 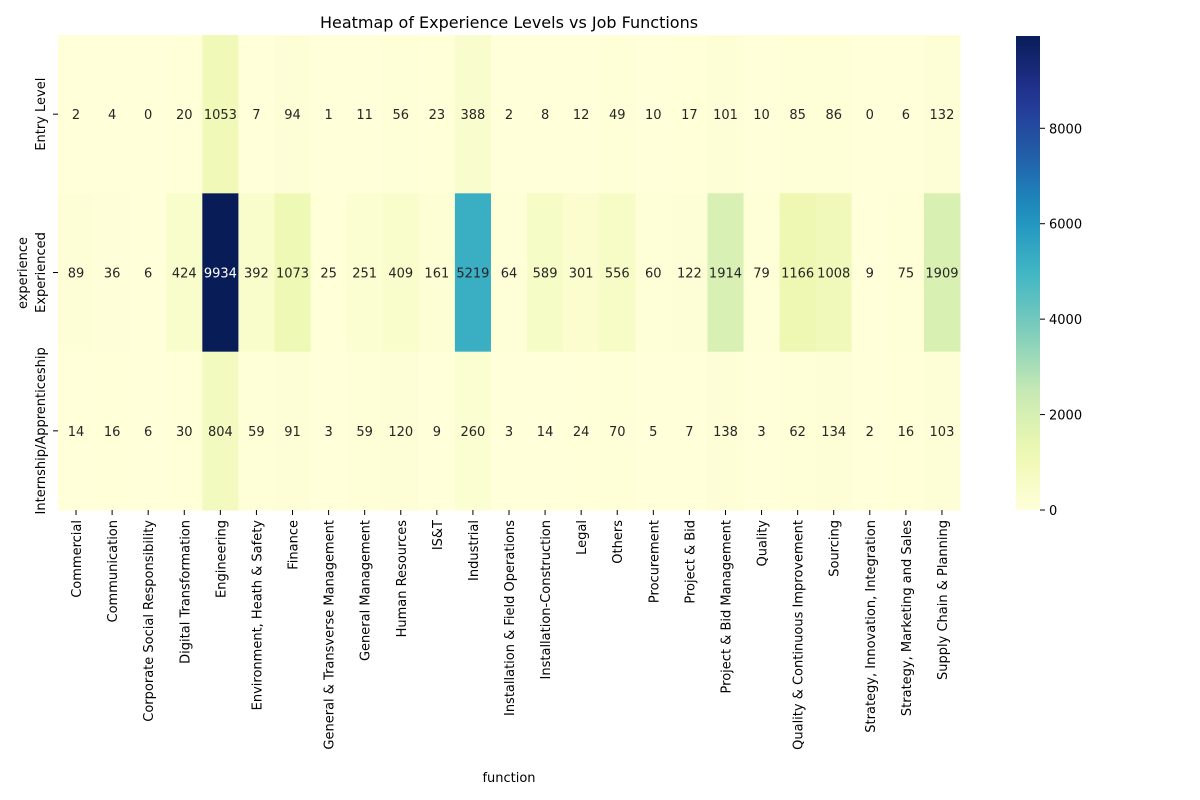 I want to click on x-axis-label: function, so click(x=508, y=778).